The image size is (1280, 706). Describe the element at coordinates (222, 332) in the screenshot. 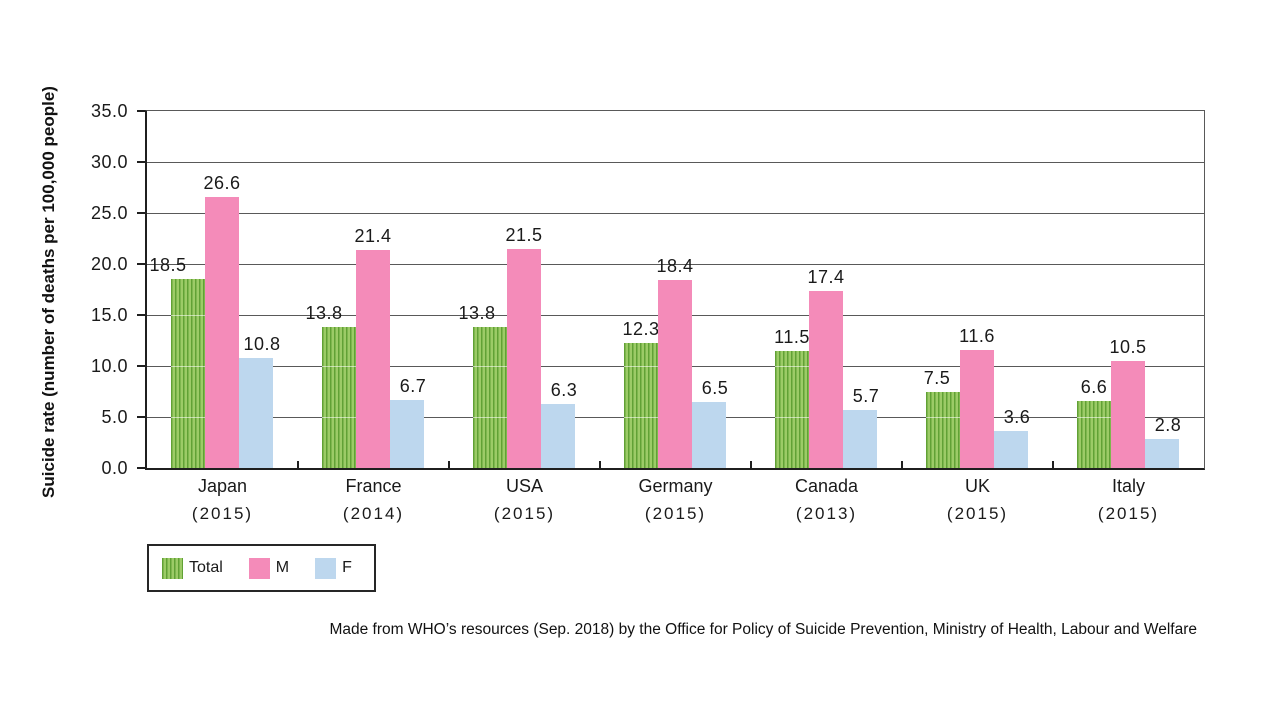

I see `bar-m-japan` at that location.